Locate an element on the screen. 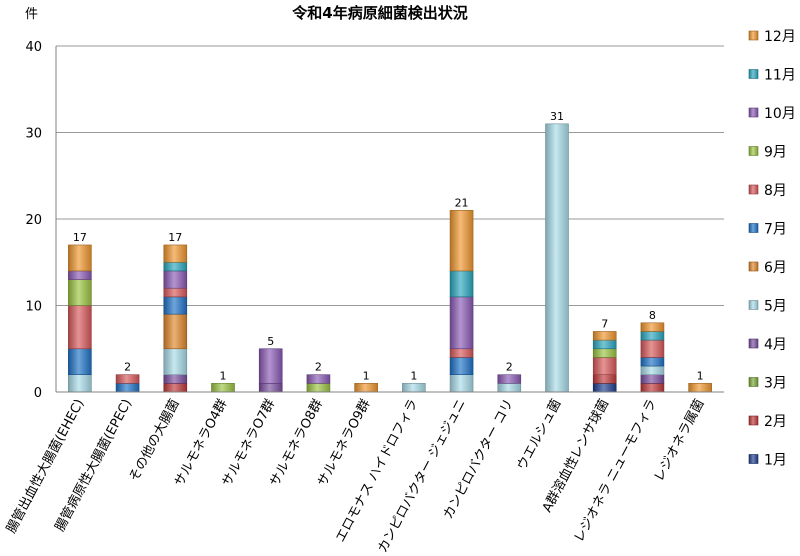 This screenshot has width=800, height=556. y-axis-unit-label: 件 is located at coordinates (31, 14).